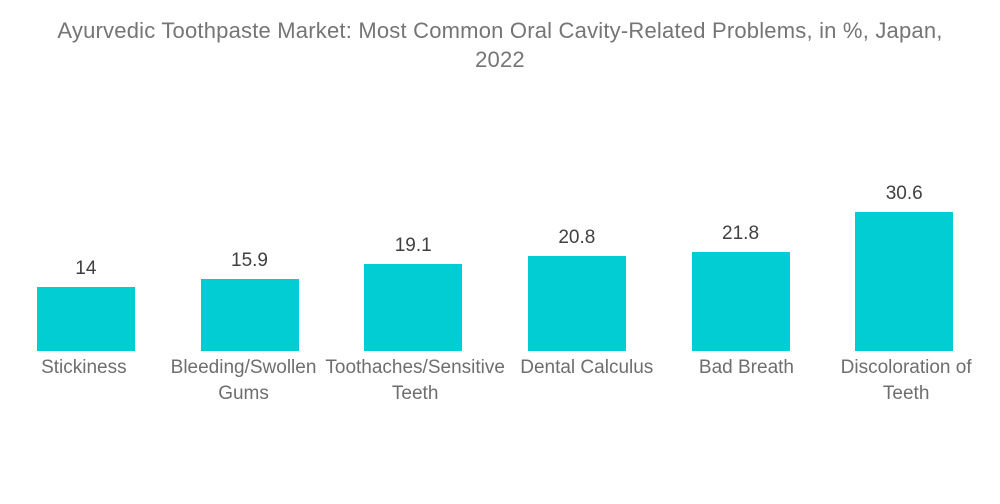 This screenshot has width=1000, height=504. What do you see at coordinates (904, 193) in the screenshot?
I see `bar-value-label: 30.6` at bounding box center [904, 193].